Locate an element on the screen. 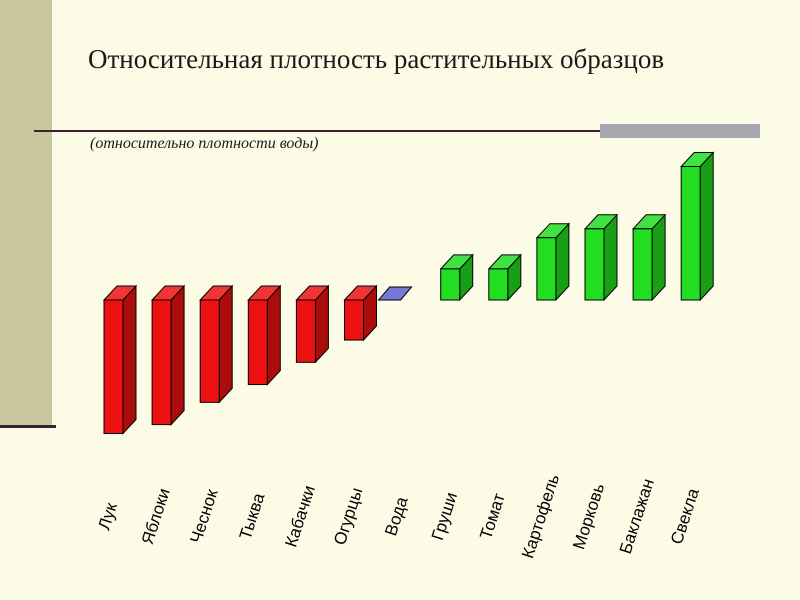  category-label: Вода is located at coordinates (396, 516).